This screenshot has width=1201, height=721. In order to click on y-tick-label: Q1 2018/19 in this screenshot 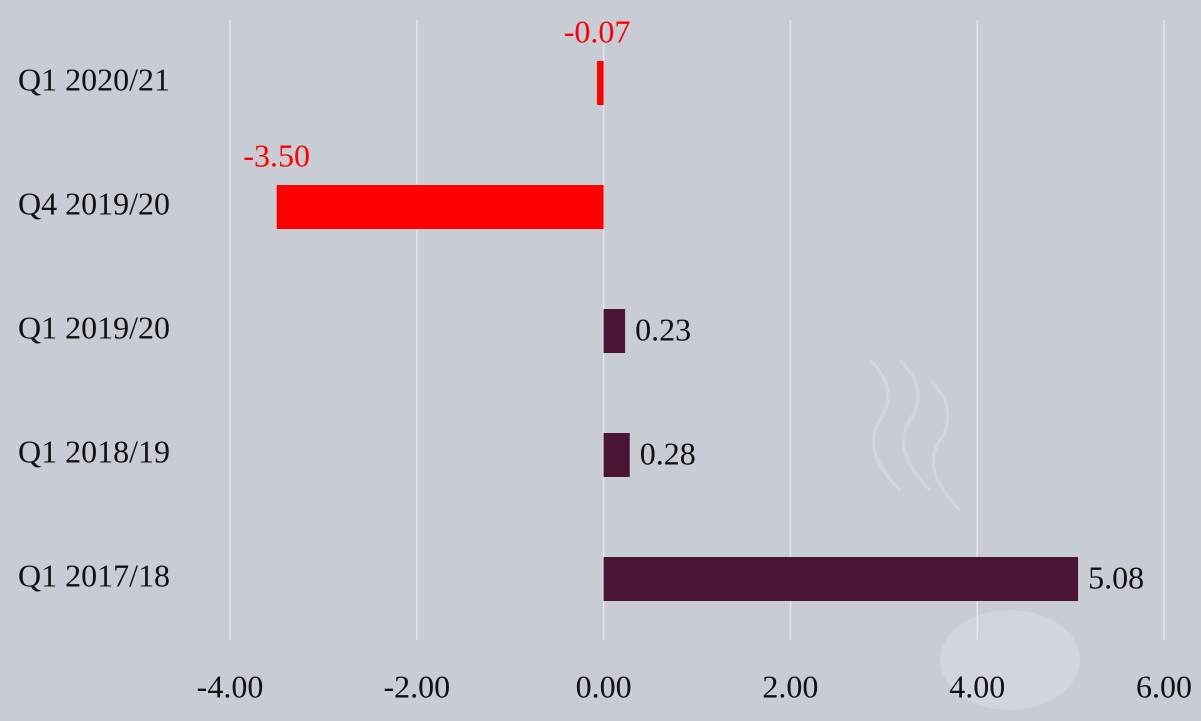, I will do `click(94, 451)`.